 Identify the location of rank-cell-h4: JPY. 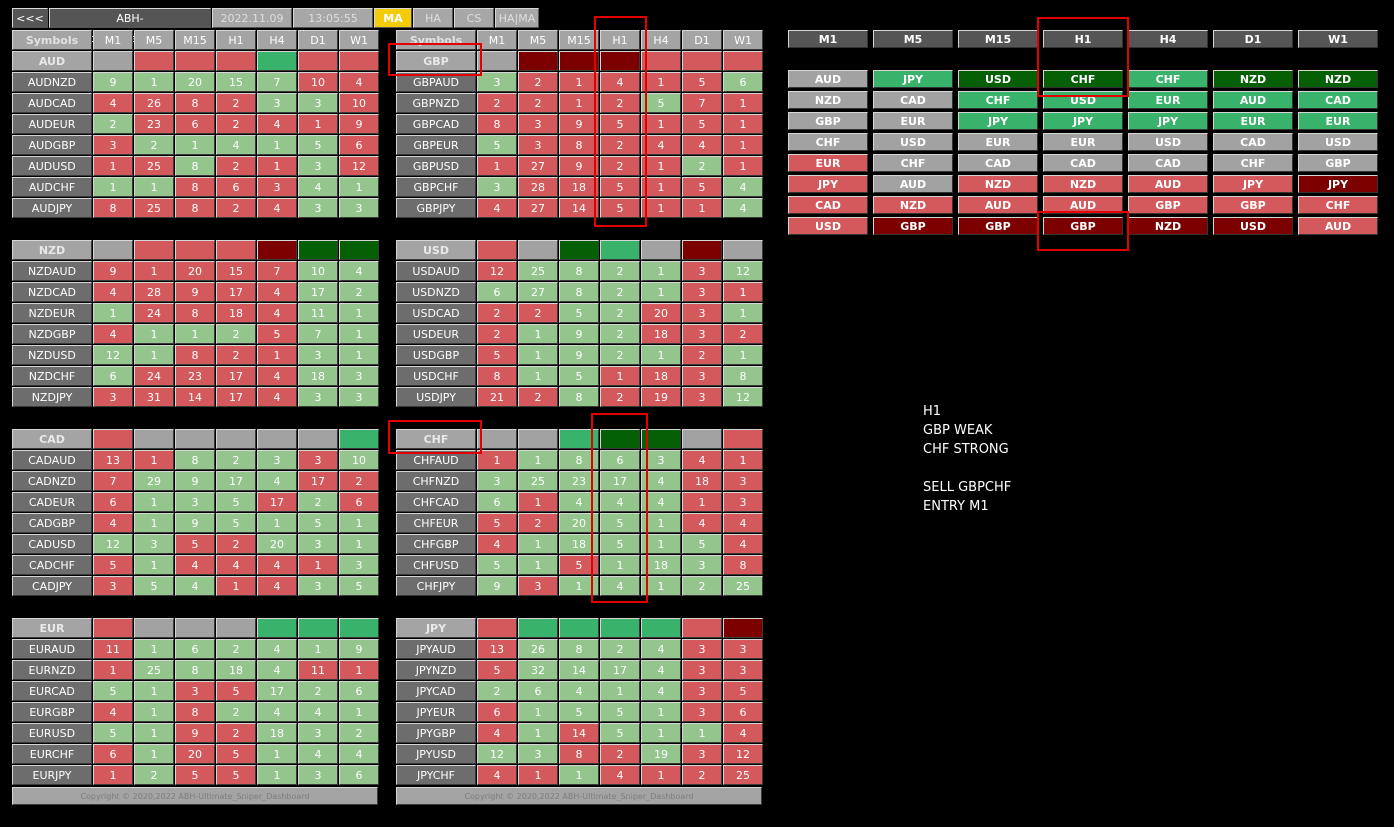
(1168, 121).